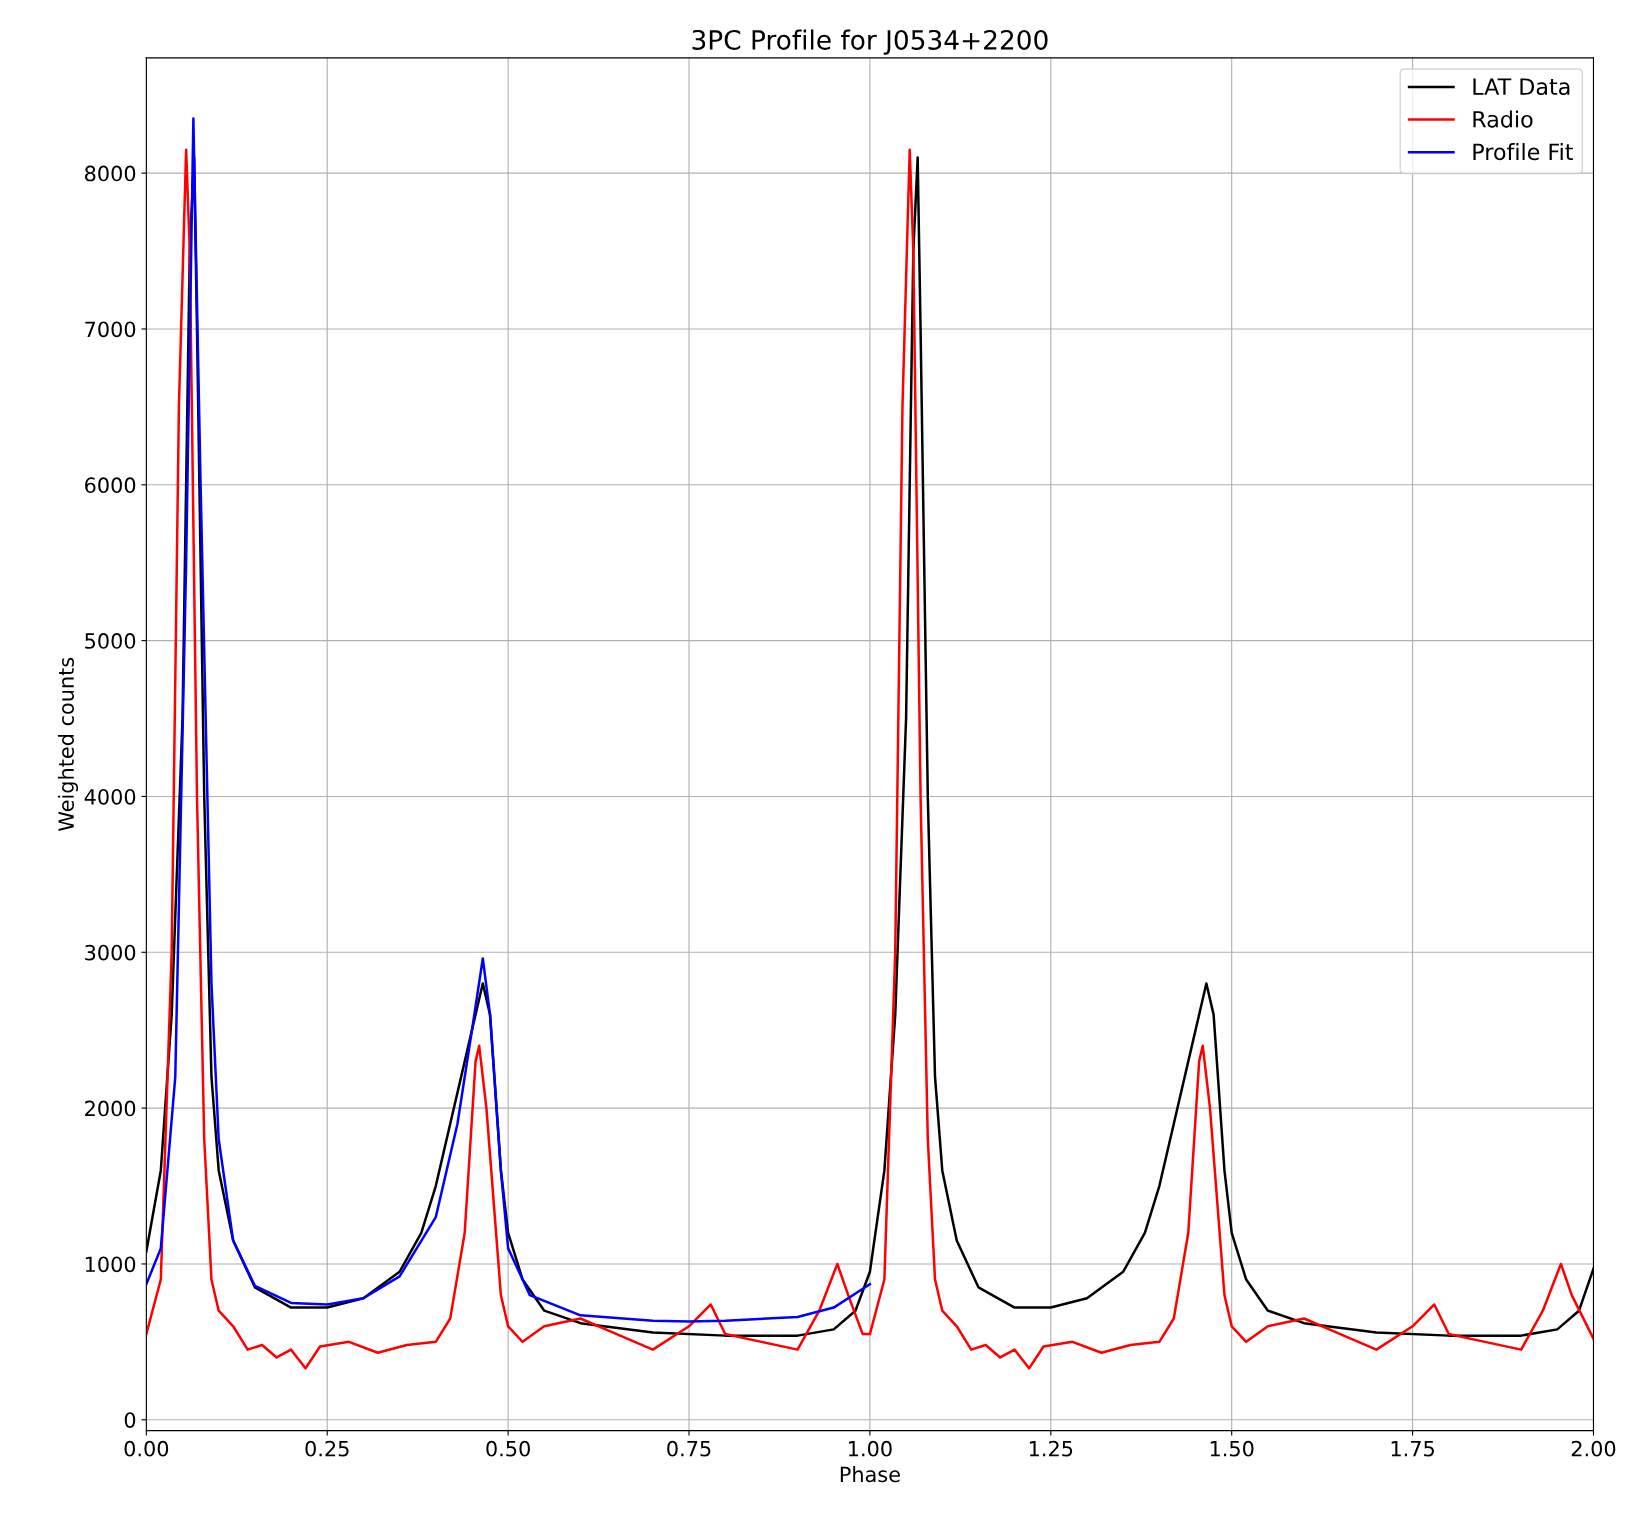 Image resolution: width=1626 pixels, height=1522 pixels. I want to click on y-tick-label: 8000, so click(110, 173).